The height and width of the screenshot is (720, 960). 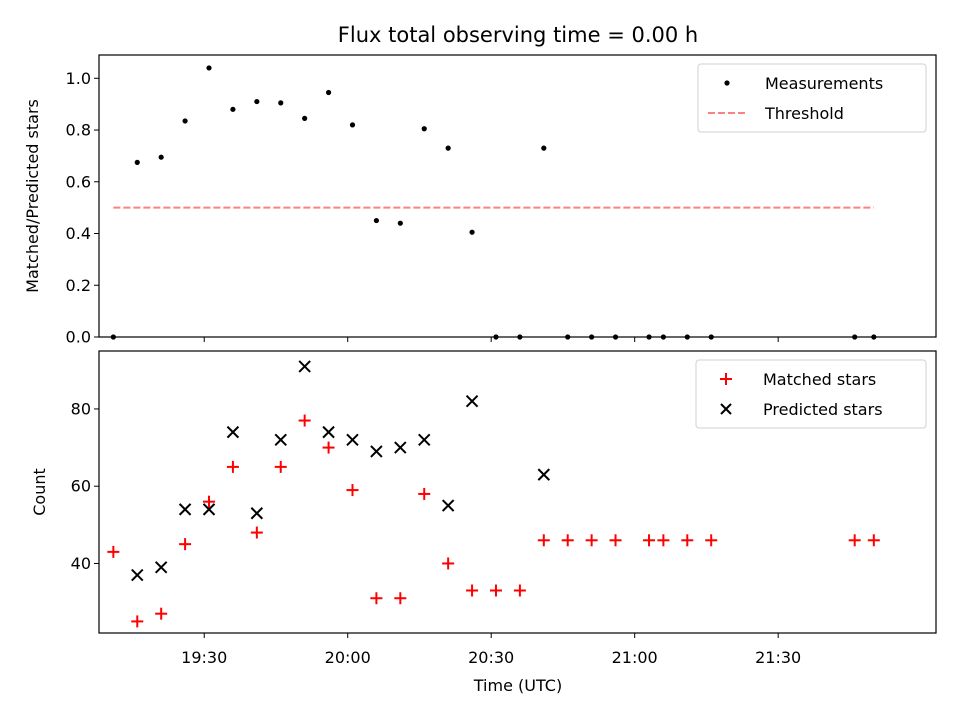 What do you see at coordinates (82, 208) in the screenshot?
I see `ratio-y-ticks: 0.0 0.2 0.4 0.6 0.8 1.0` at bounding box center [82, 208].